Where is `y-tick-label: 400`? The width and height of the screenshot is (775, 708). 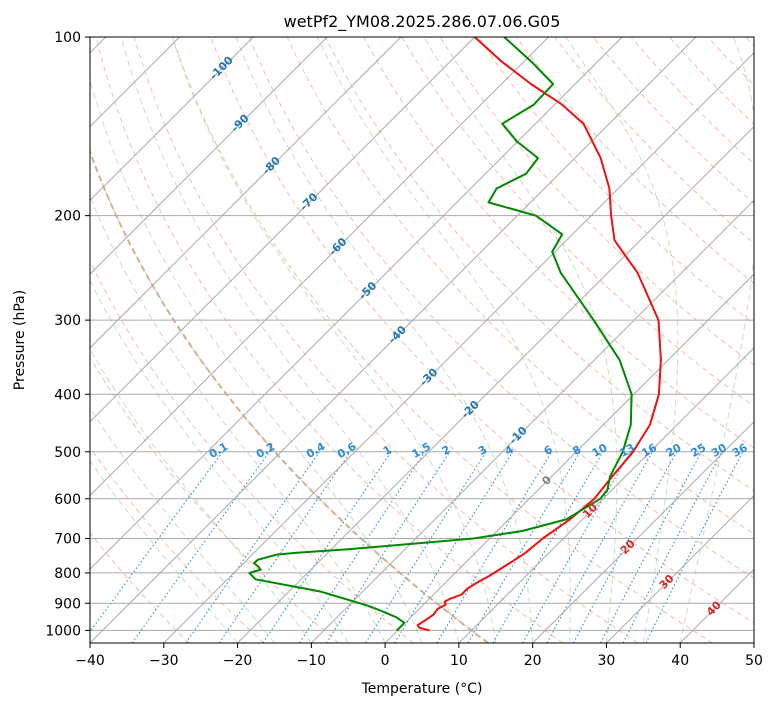
y-tick-label: 400 is located at coordinates (67, 395).